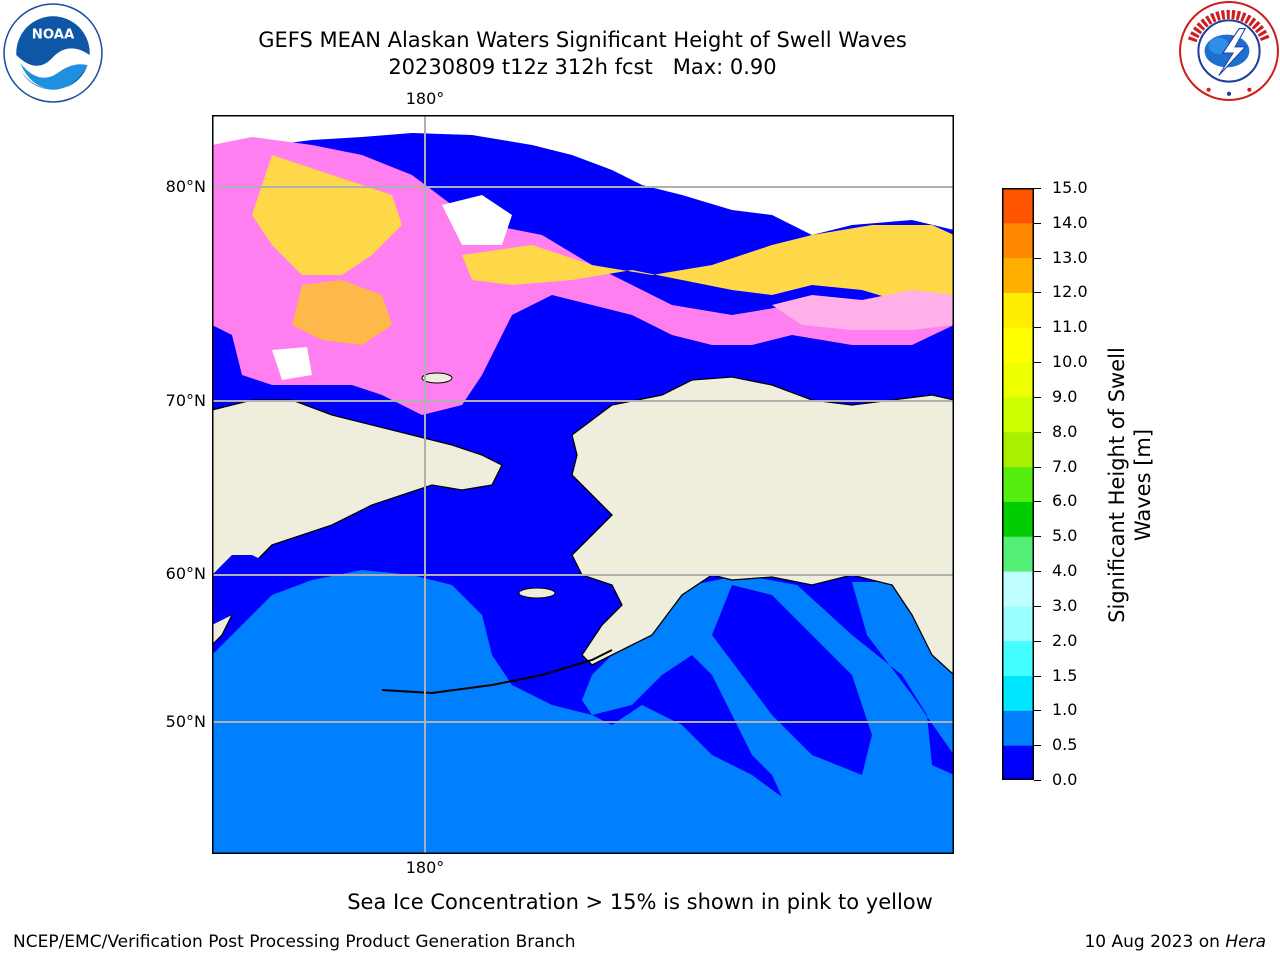 The width and height of the screenshot is (1280, 960). Describe the element at coordinates (1065, 431) in the screenshot. I see `colorbar-tick-label: 8.0` at that location.